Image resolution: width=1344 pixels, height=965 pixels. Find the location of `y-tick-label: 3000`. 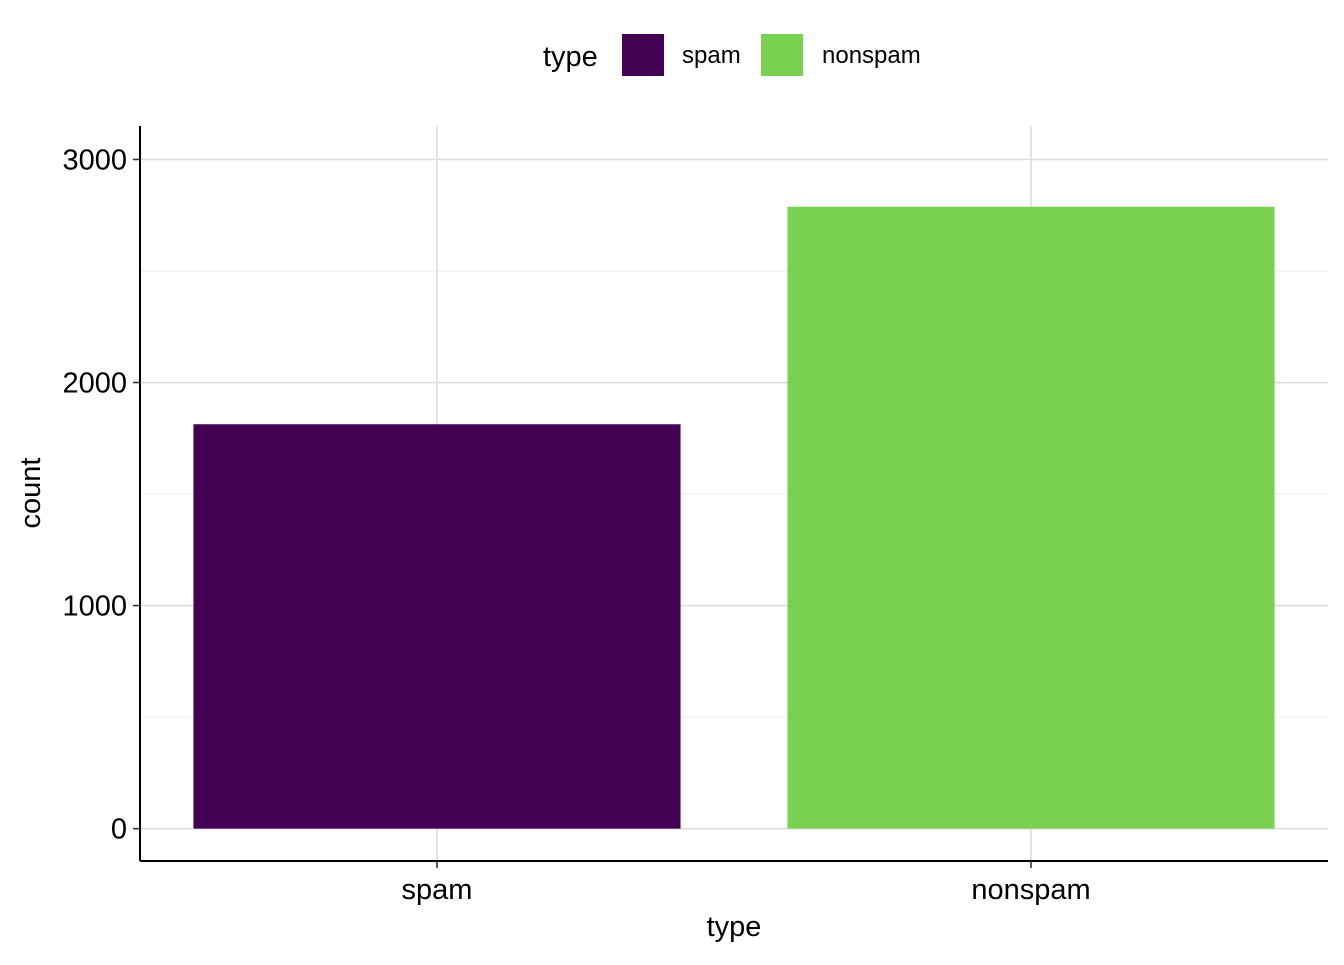

y-tick-label: 3000 is located at coordinates (94, 160).